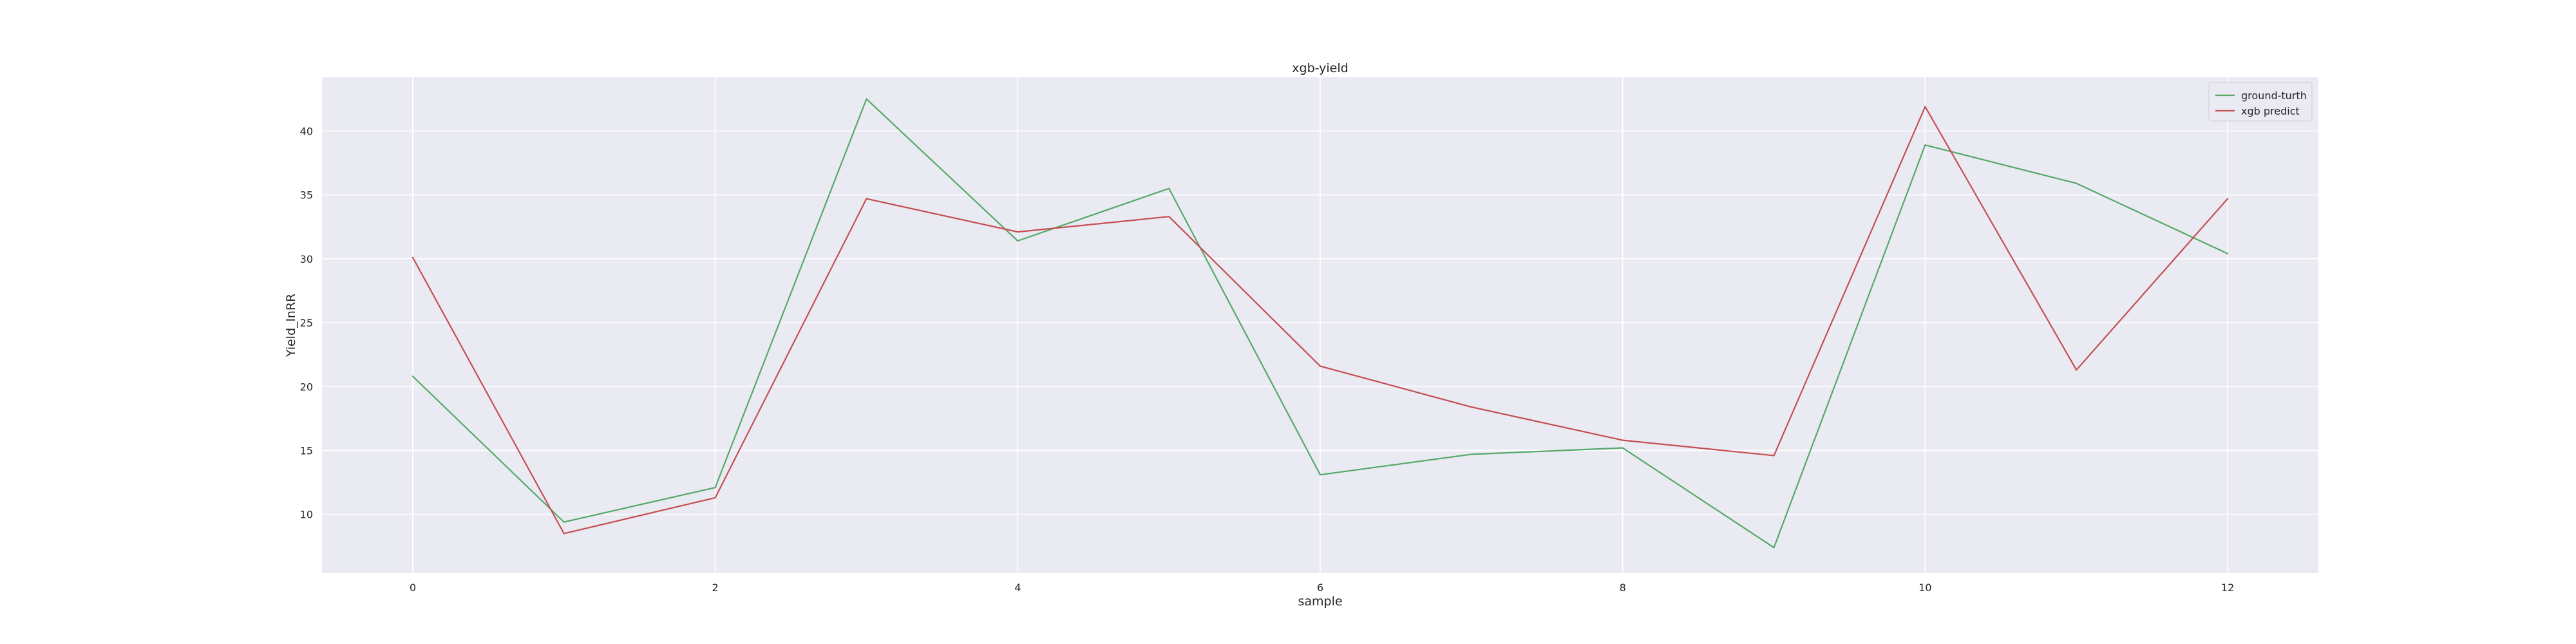 This screenshot has width=2576, height=644. What do you see at coordinates (2274, 96) in the screenshot?
I see `legend-label: ground-turth` at bounding box center [2274, 96].